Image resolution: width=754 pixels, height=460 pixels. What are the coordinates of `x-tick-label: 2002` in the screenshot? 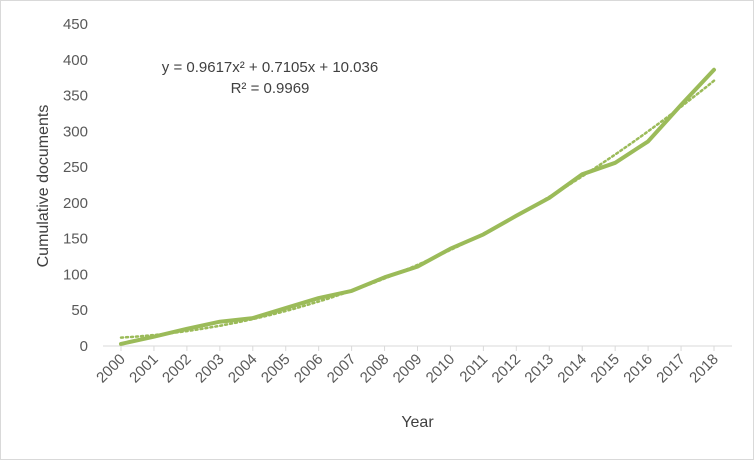 It's located at (177, 369).